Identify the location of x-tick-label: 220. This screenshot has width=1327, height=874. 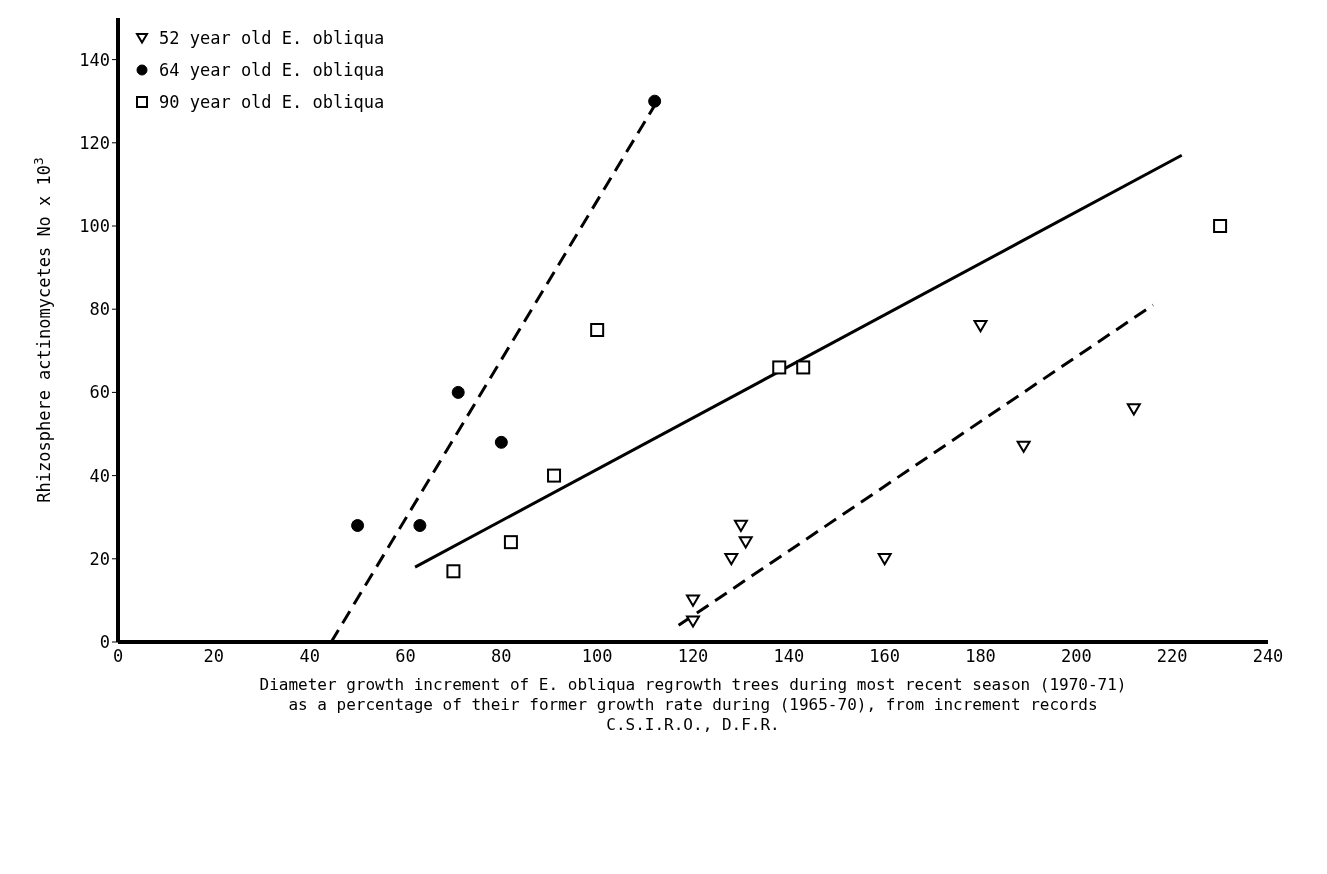
(1172, 656).